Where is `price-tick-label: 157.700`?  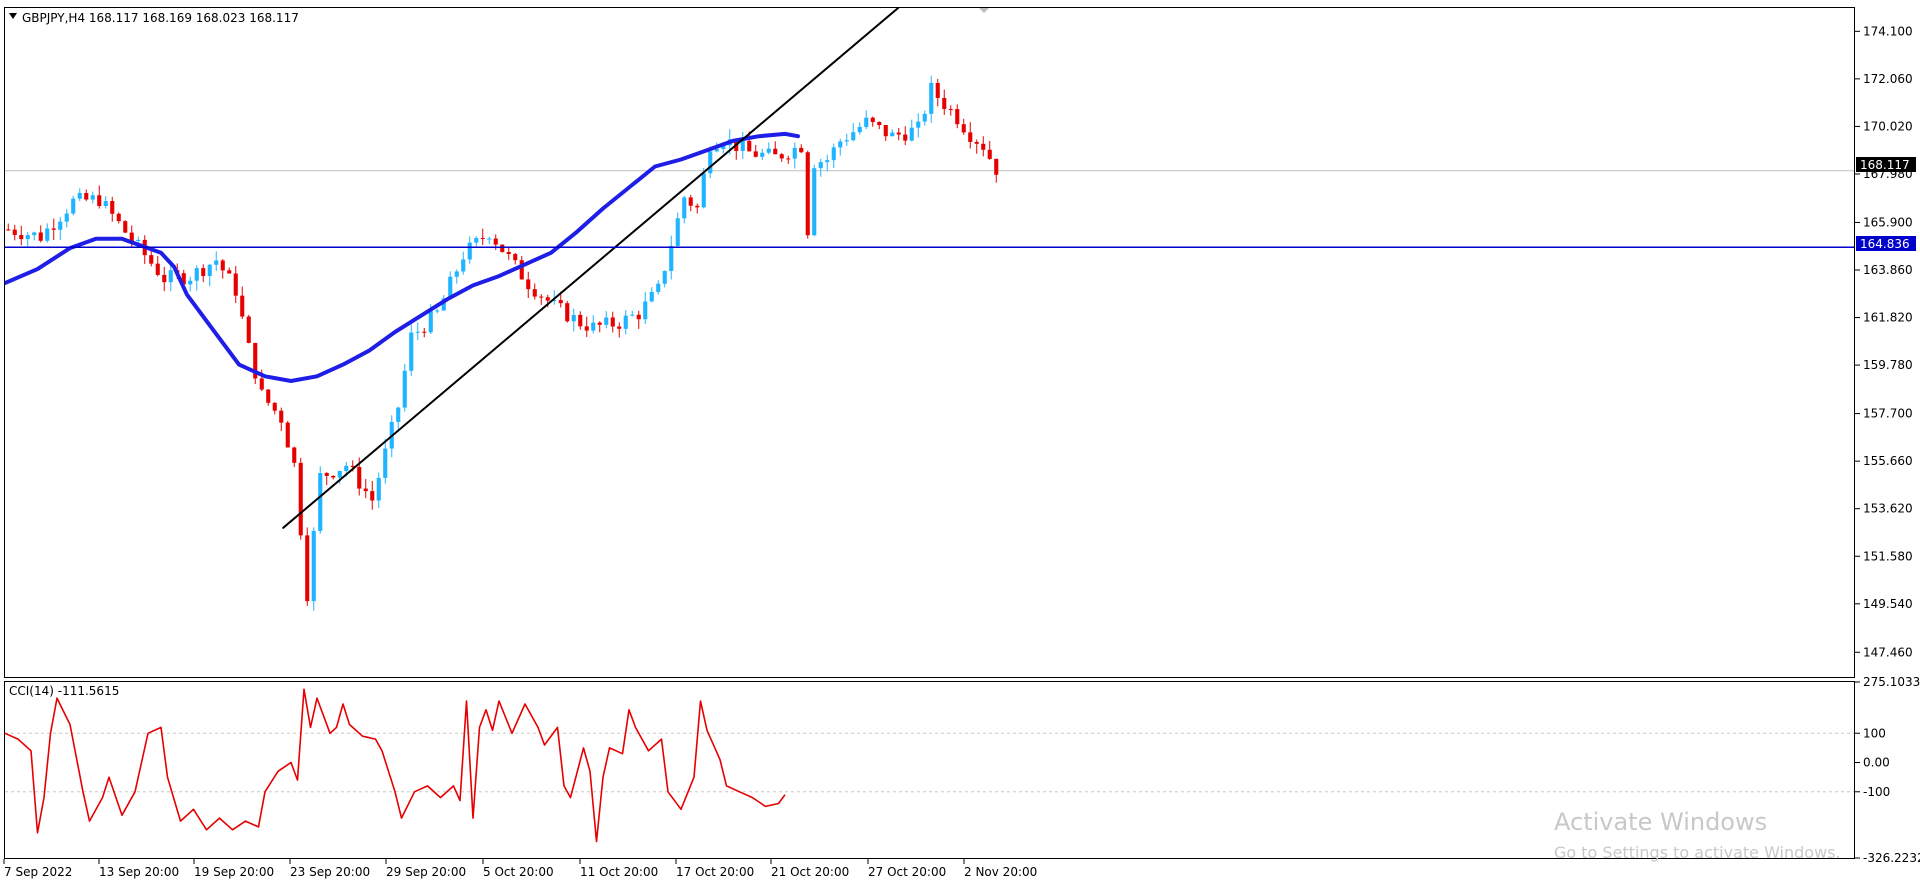 price-tick-label: 157.700 is located at coordinates (1888, 414).